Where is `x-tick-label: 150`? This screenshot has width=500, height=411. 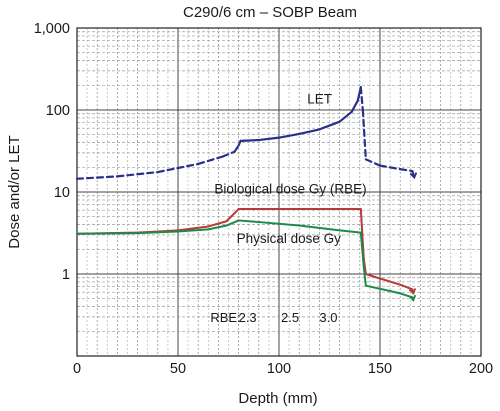
x-tick-label: 150 is located at coordinates (380, 369).